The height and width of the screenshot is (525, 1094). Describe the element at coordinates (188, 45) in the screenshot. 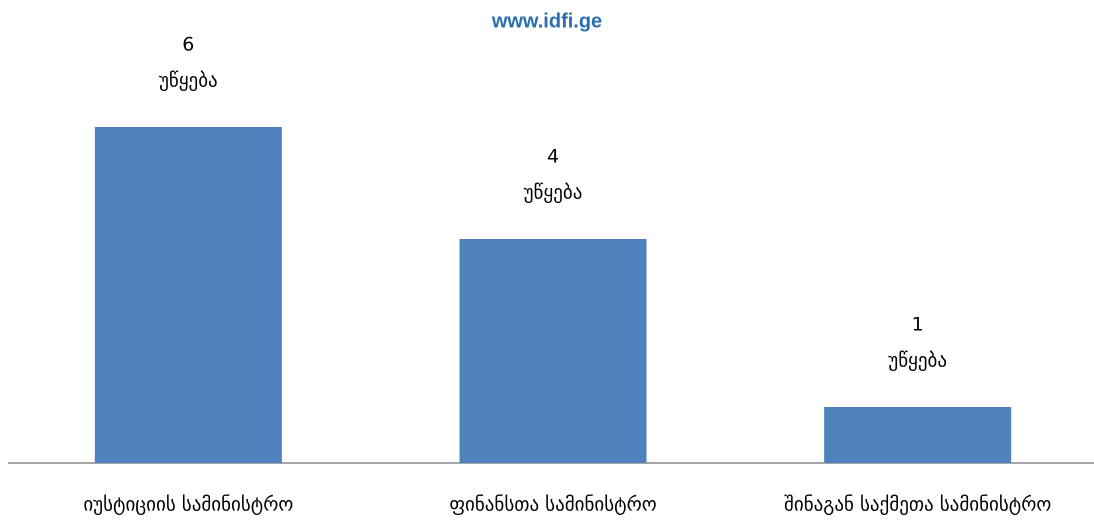

I see `data-label: 6` at that location.